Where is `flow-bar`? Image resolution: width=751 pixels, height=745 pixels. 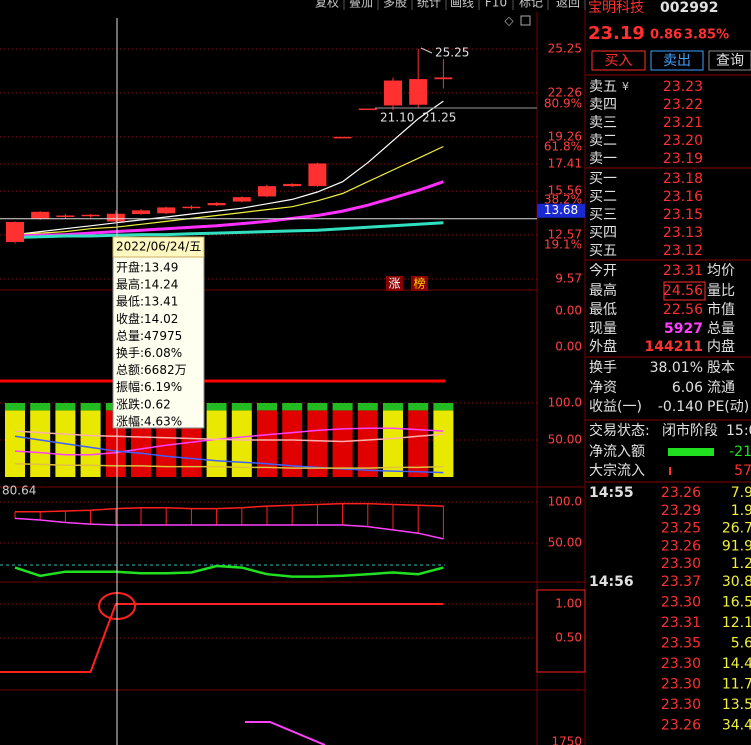 flow-bar is located at coordinates (670, 471).